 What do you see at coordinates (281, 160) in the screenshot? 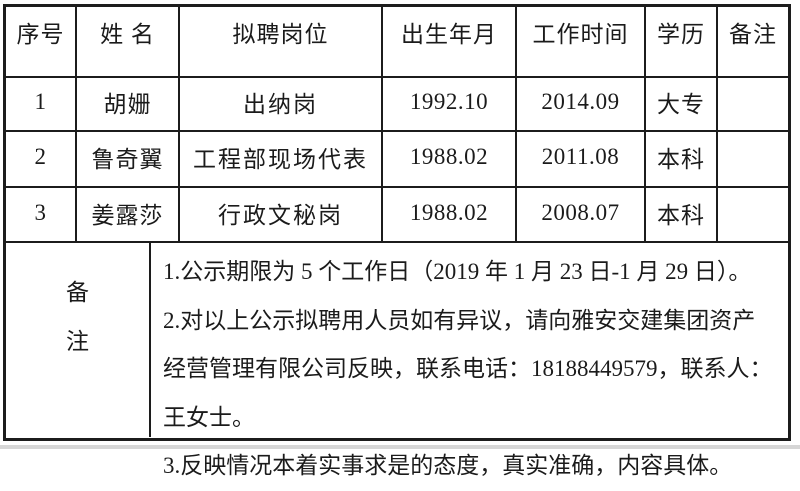
I see `row2-cell-position: 工程部现场代表` at bounding box center [281, 160].